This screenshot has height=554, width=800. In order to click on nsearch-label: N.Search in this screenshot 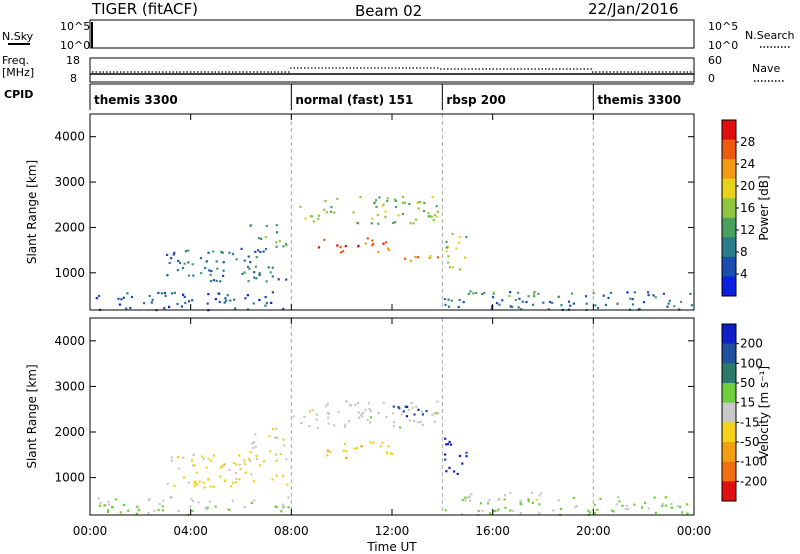, I will do `click(770, 35)`.